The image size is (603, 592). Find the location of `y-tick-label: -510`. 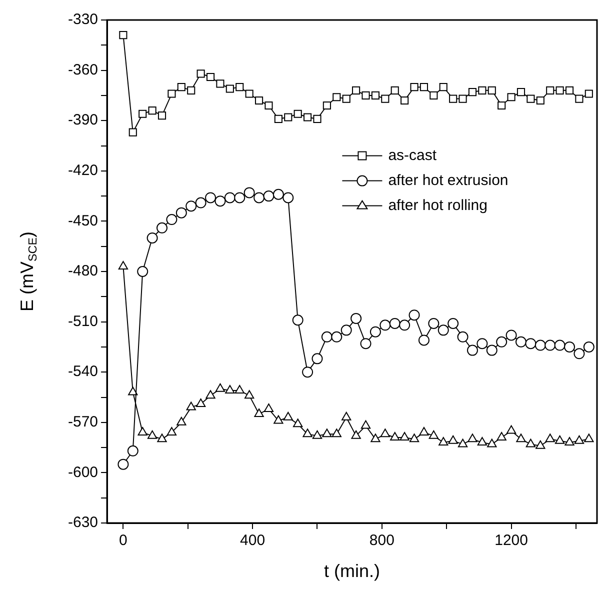

y-tick-label: -510 is located at coordinates (83, 321).